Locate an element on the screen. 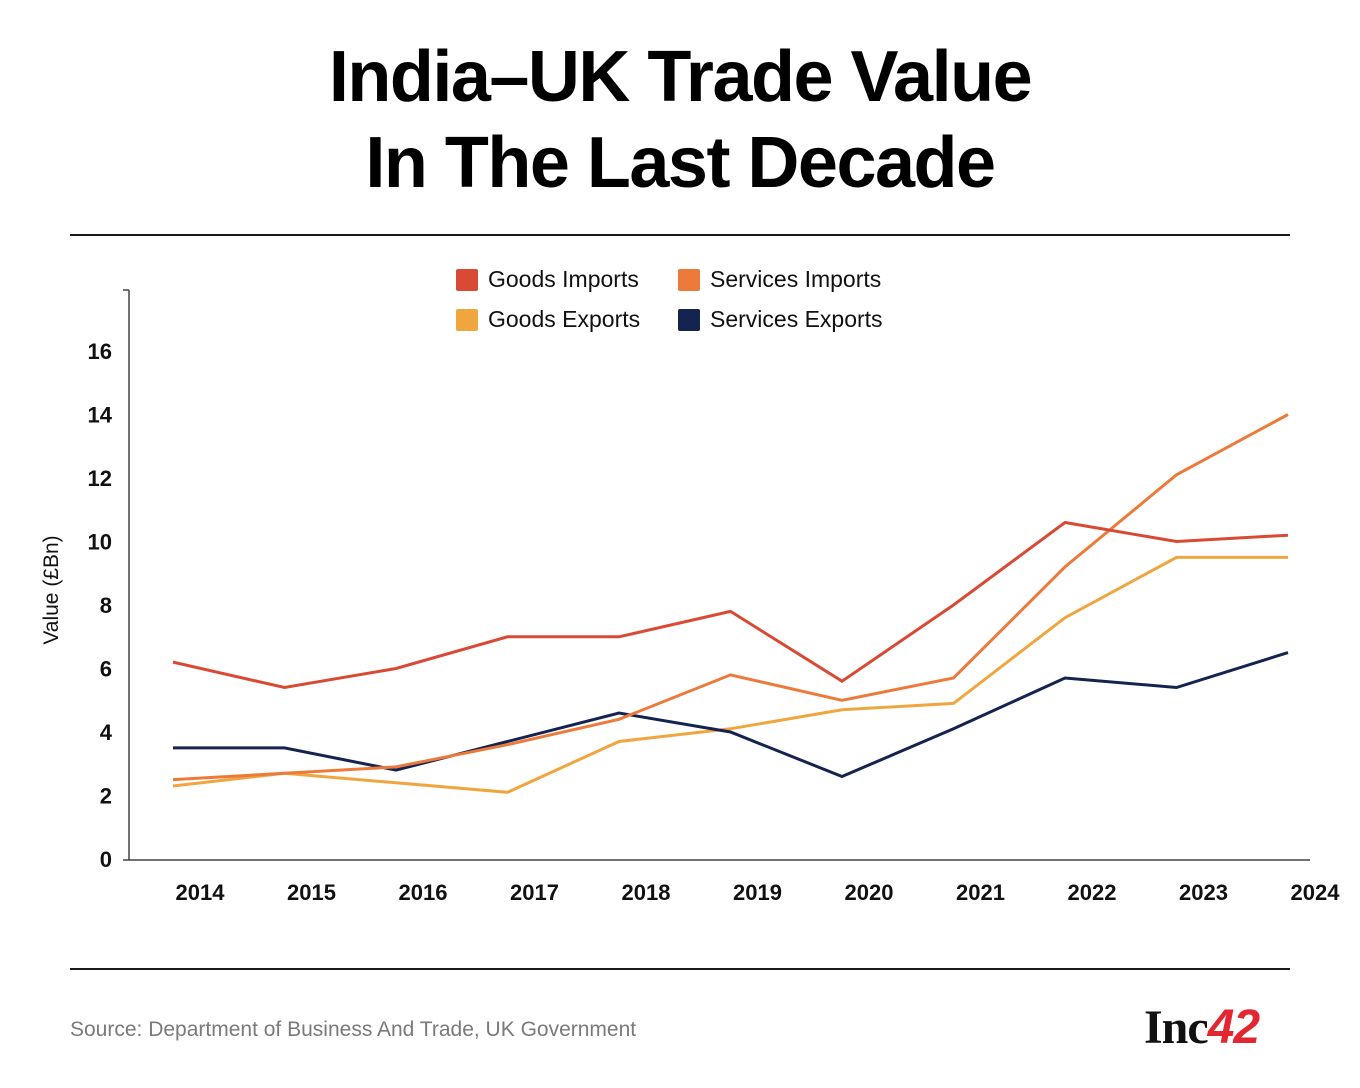 This screenshot has width=1360, height=1088. legend-item-services-imports: Services Imports is located at coordinates (779, 279).